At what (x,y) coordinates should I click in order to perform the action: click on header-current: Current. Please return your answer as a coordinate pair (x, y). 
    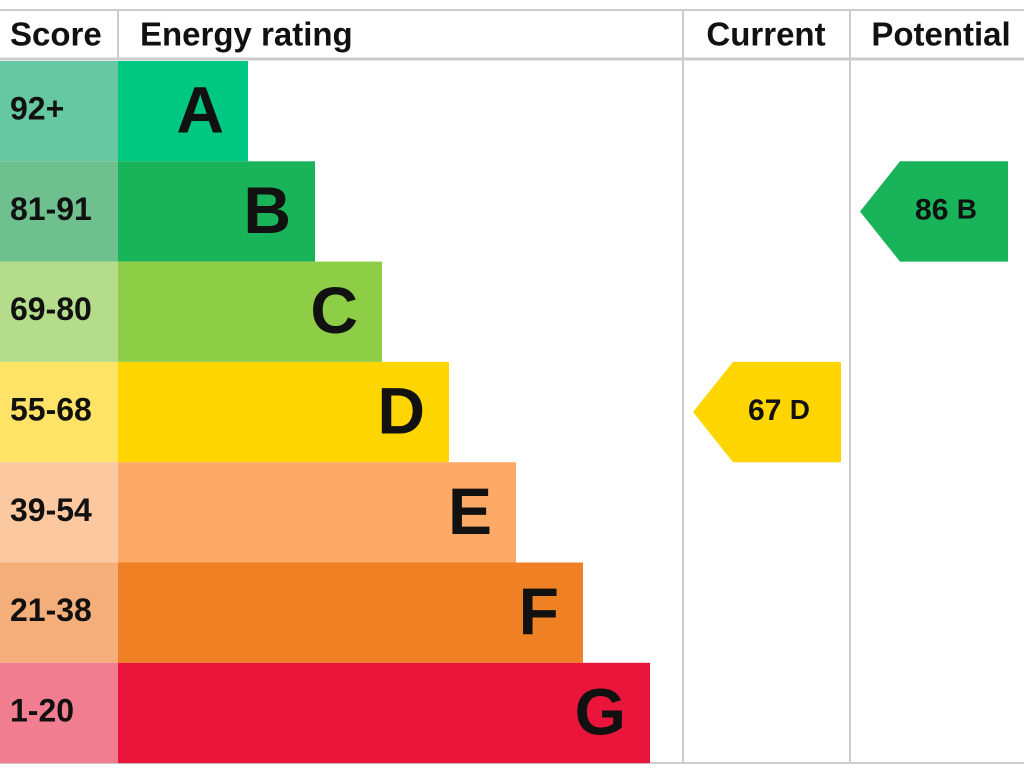
    Looking at the image, I should click on (765, 34).